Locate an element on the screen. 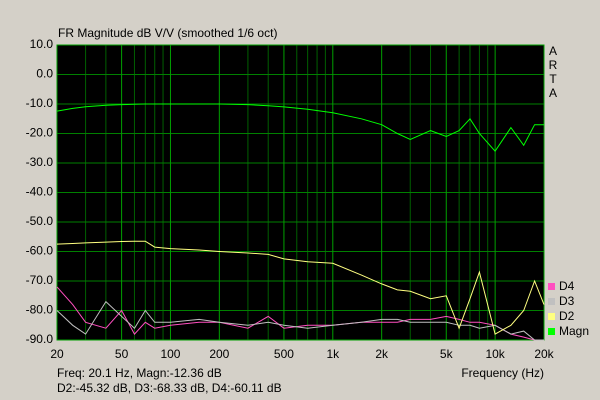 The width and height of the screenshot is (600, 400). x-tick-label: 500 is located at coordinates (284, 354).